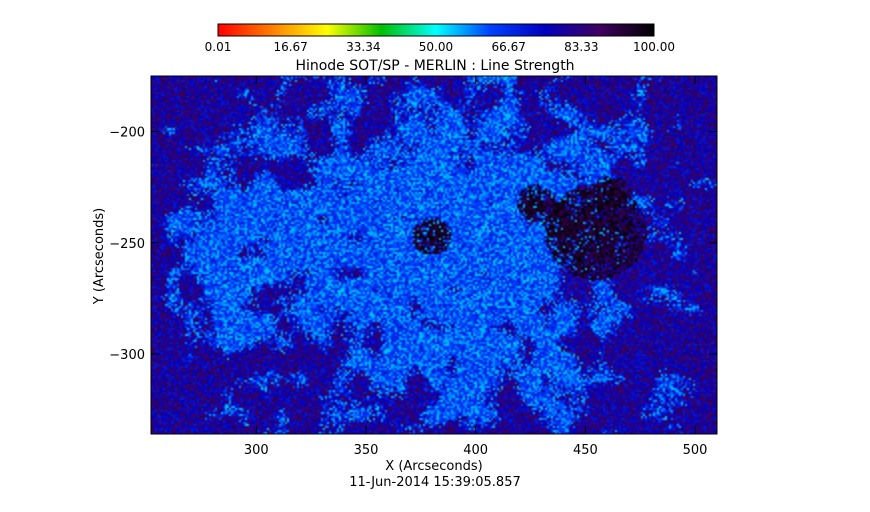  Describe the element at coordinates (581, 47) in the screenshot. I see `colorbar-tick-label: 83.33` at that location.